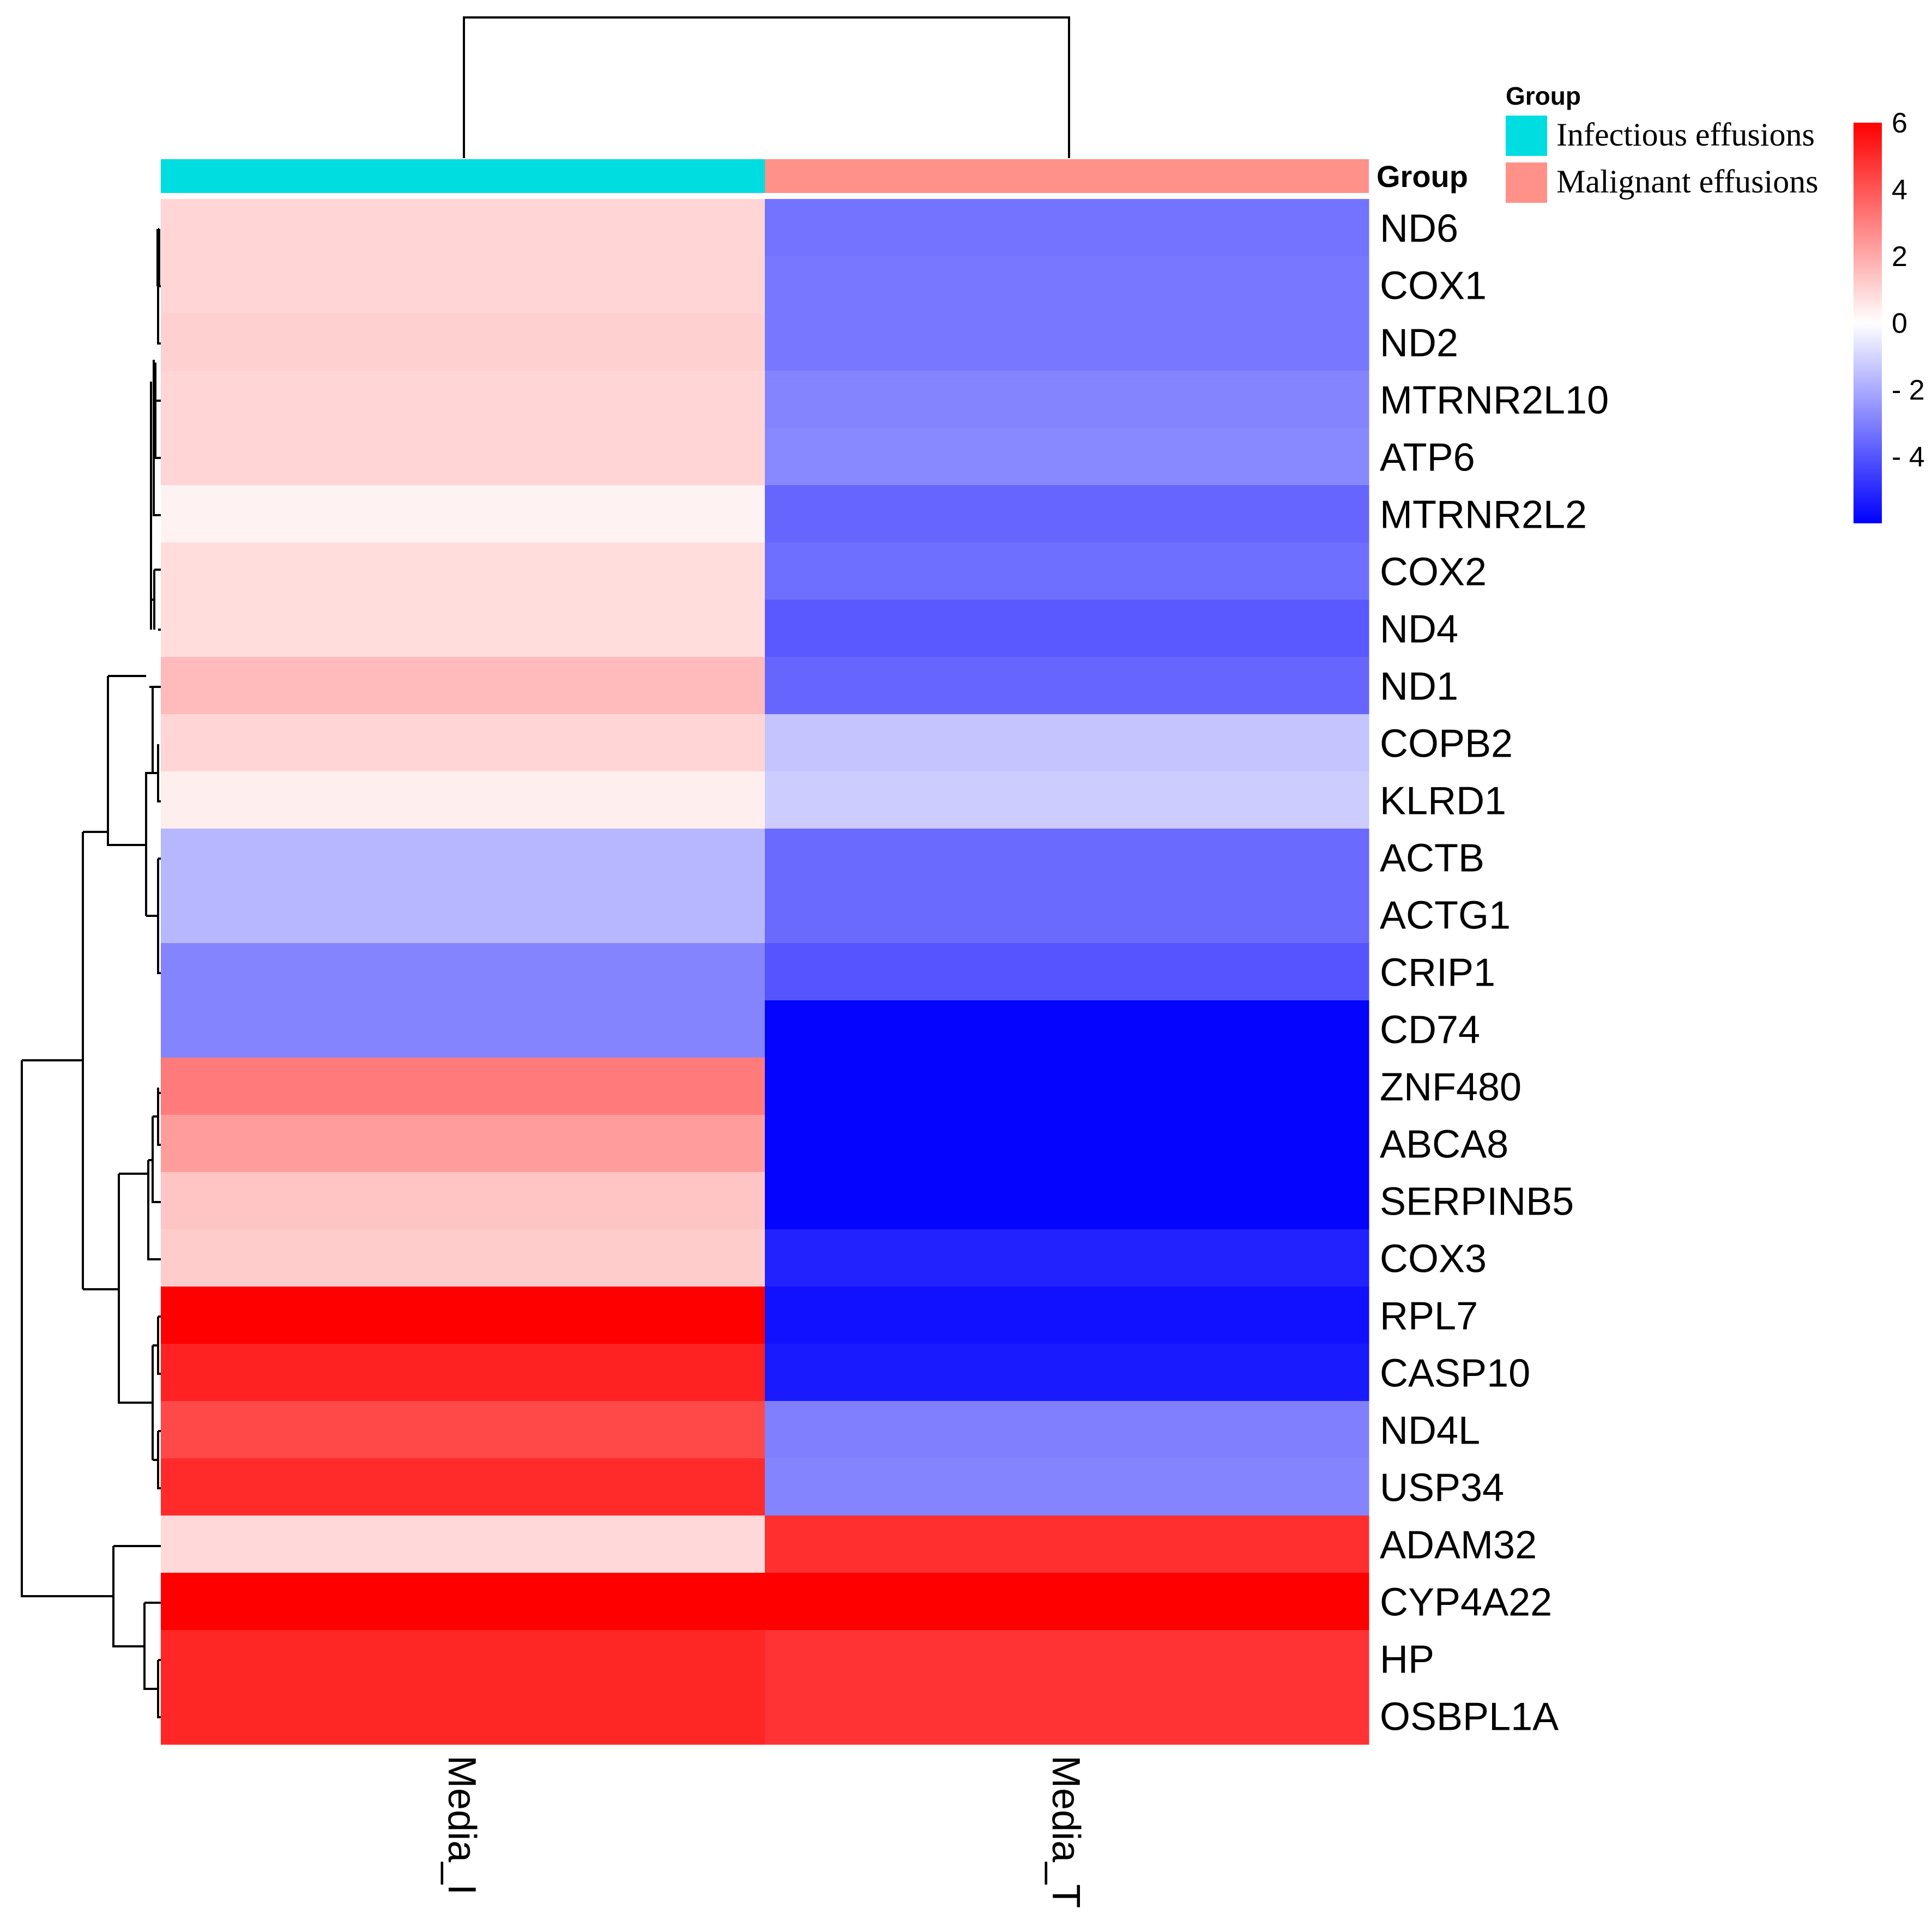  What do you see at coordinates (1543, 96) in the screenshot?
I see `group-legend-title: Group` at bounding box center [1543, 96].